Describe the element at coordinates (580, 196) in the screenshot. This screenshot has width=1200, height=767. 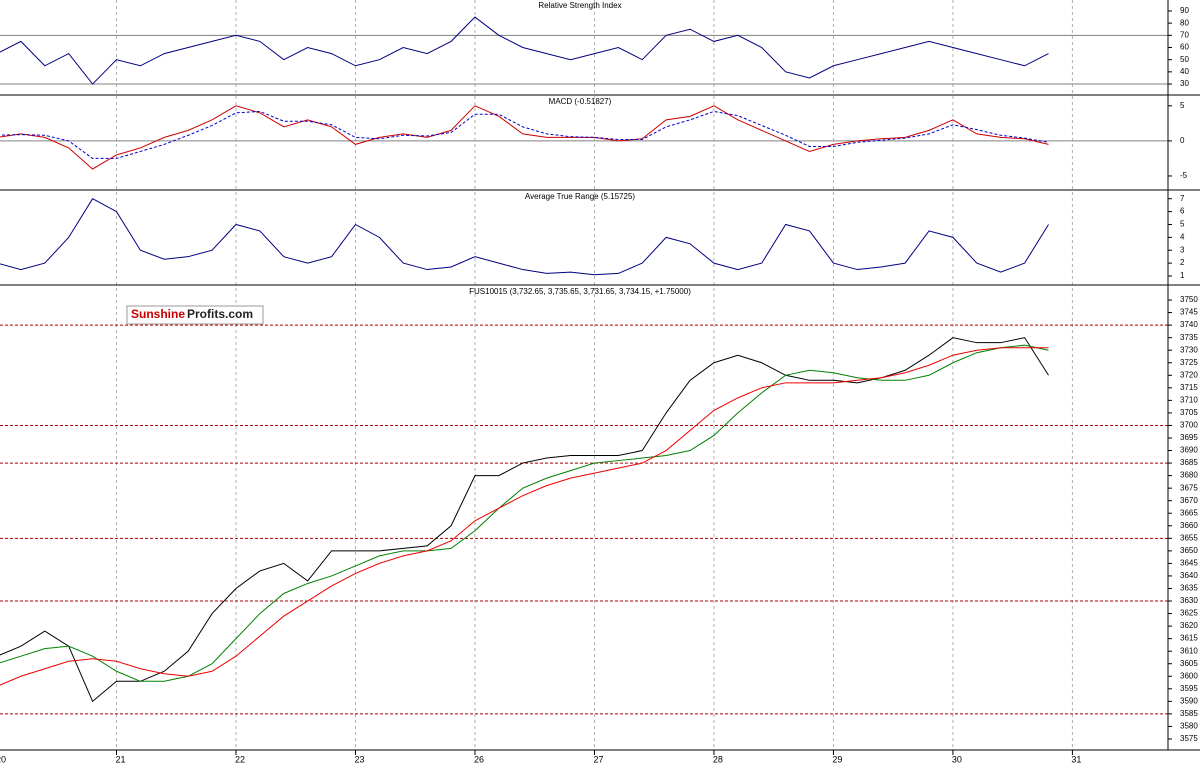
I see `panel-title: Average True Range (5.15725)` at that location.